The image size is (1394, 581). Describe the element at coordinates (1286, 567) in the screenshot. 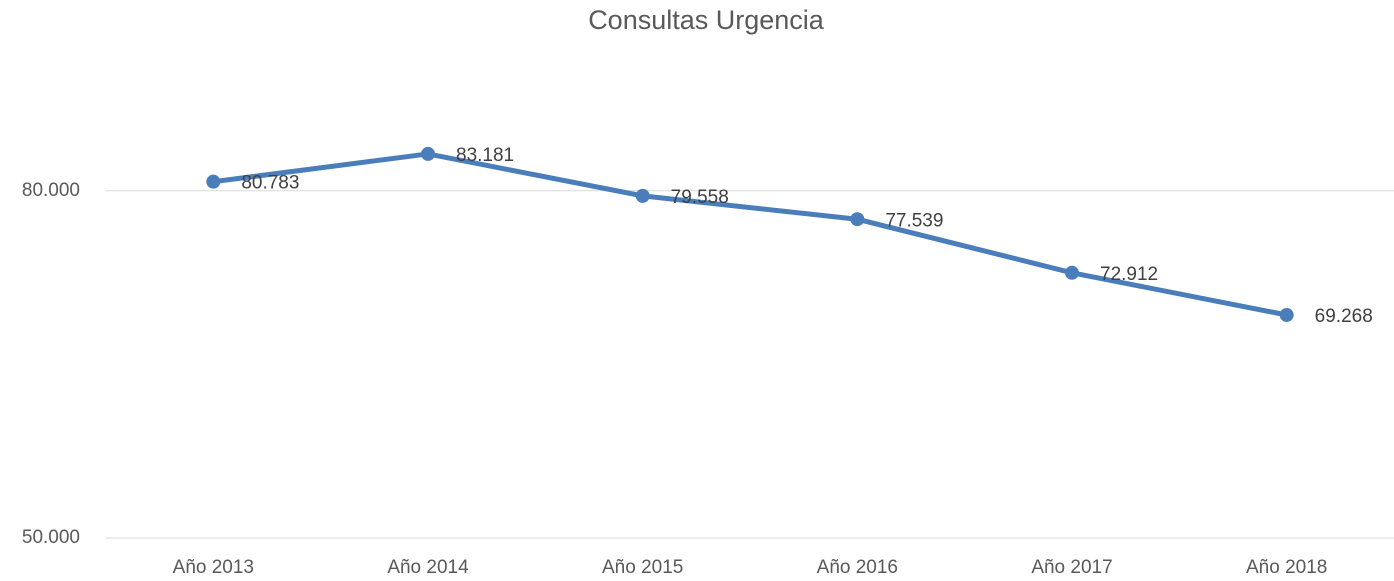

I see `x-tick-label: Año 2018` at that location.